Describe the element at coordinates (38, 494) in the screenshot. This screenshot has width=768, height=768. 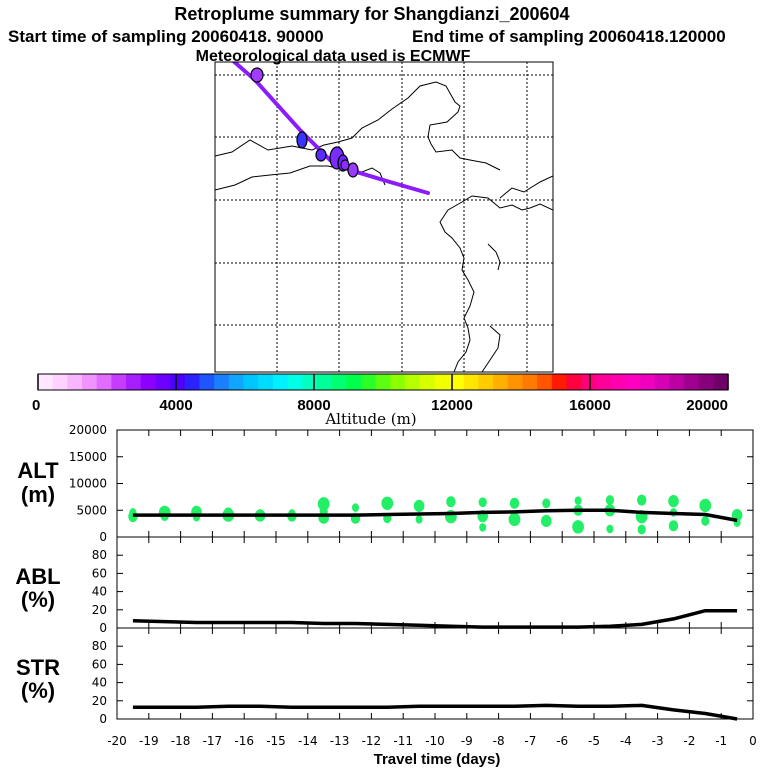
I see `panel-label-bottom: (m)` at that location.